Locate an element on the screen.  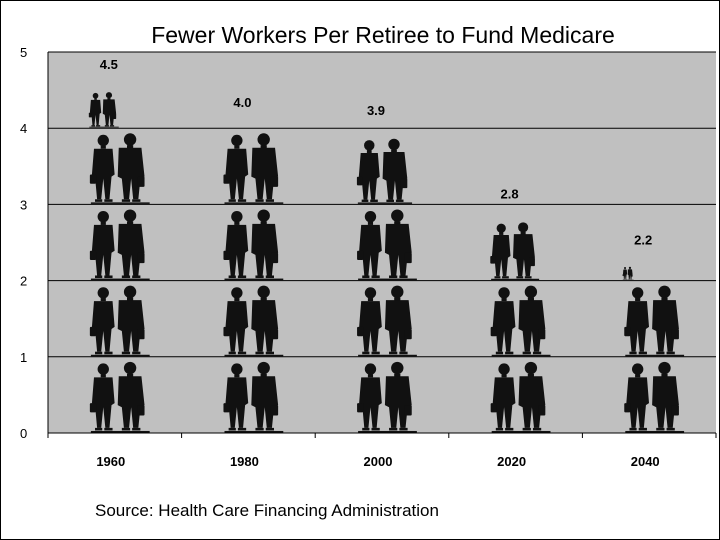
y-tick-label: 2 is located at coordinates (23, 281).